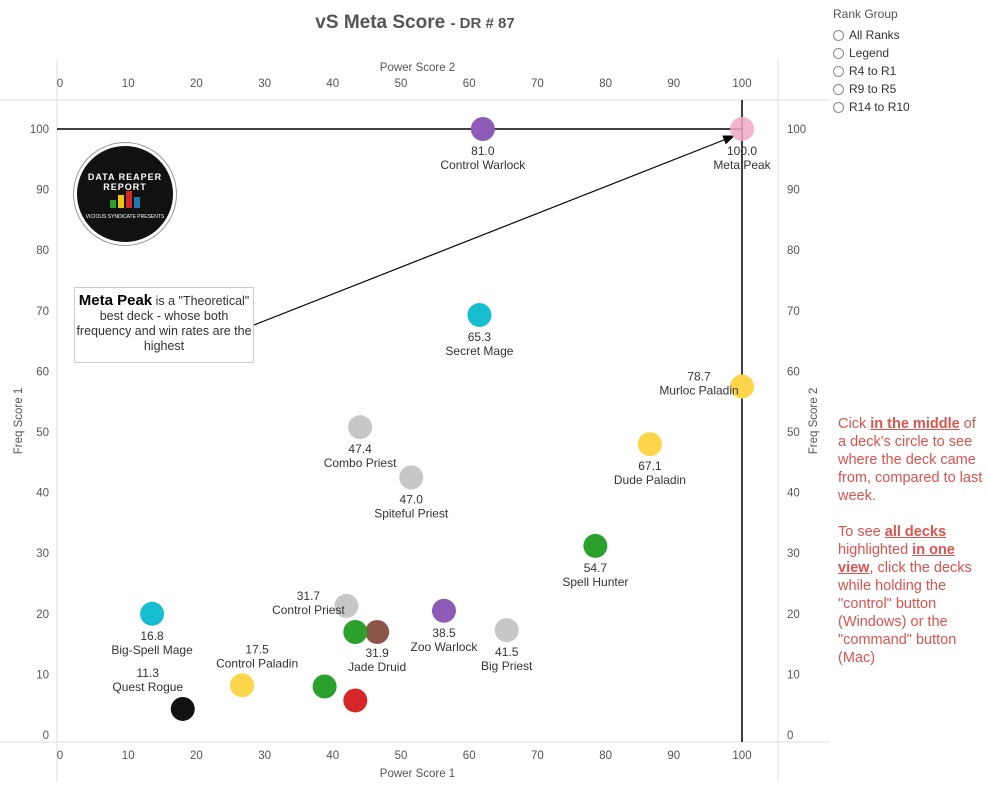 The height and width of the screenshot is (795, 987). Describe the element at coordinates (360, 449) in the screenshot. I see `deck-score-label: 47.4` at that location.